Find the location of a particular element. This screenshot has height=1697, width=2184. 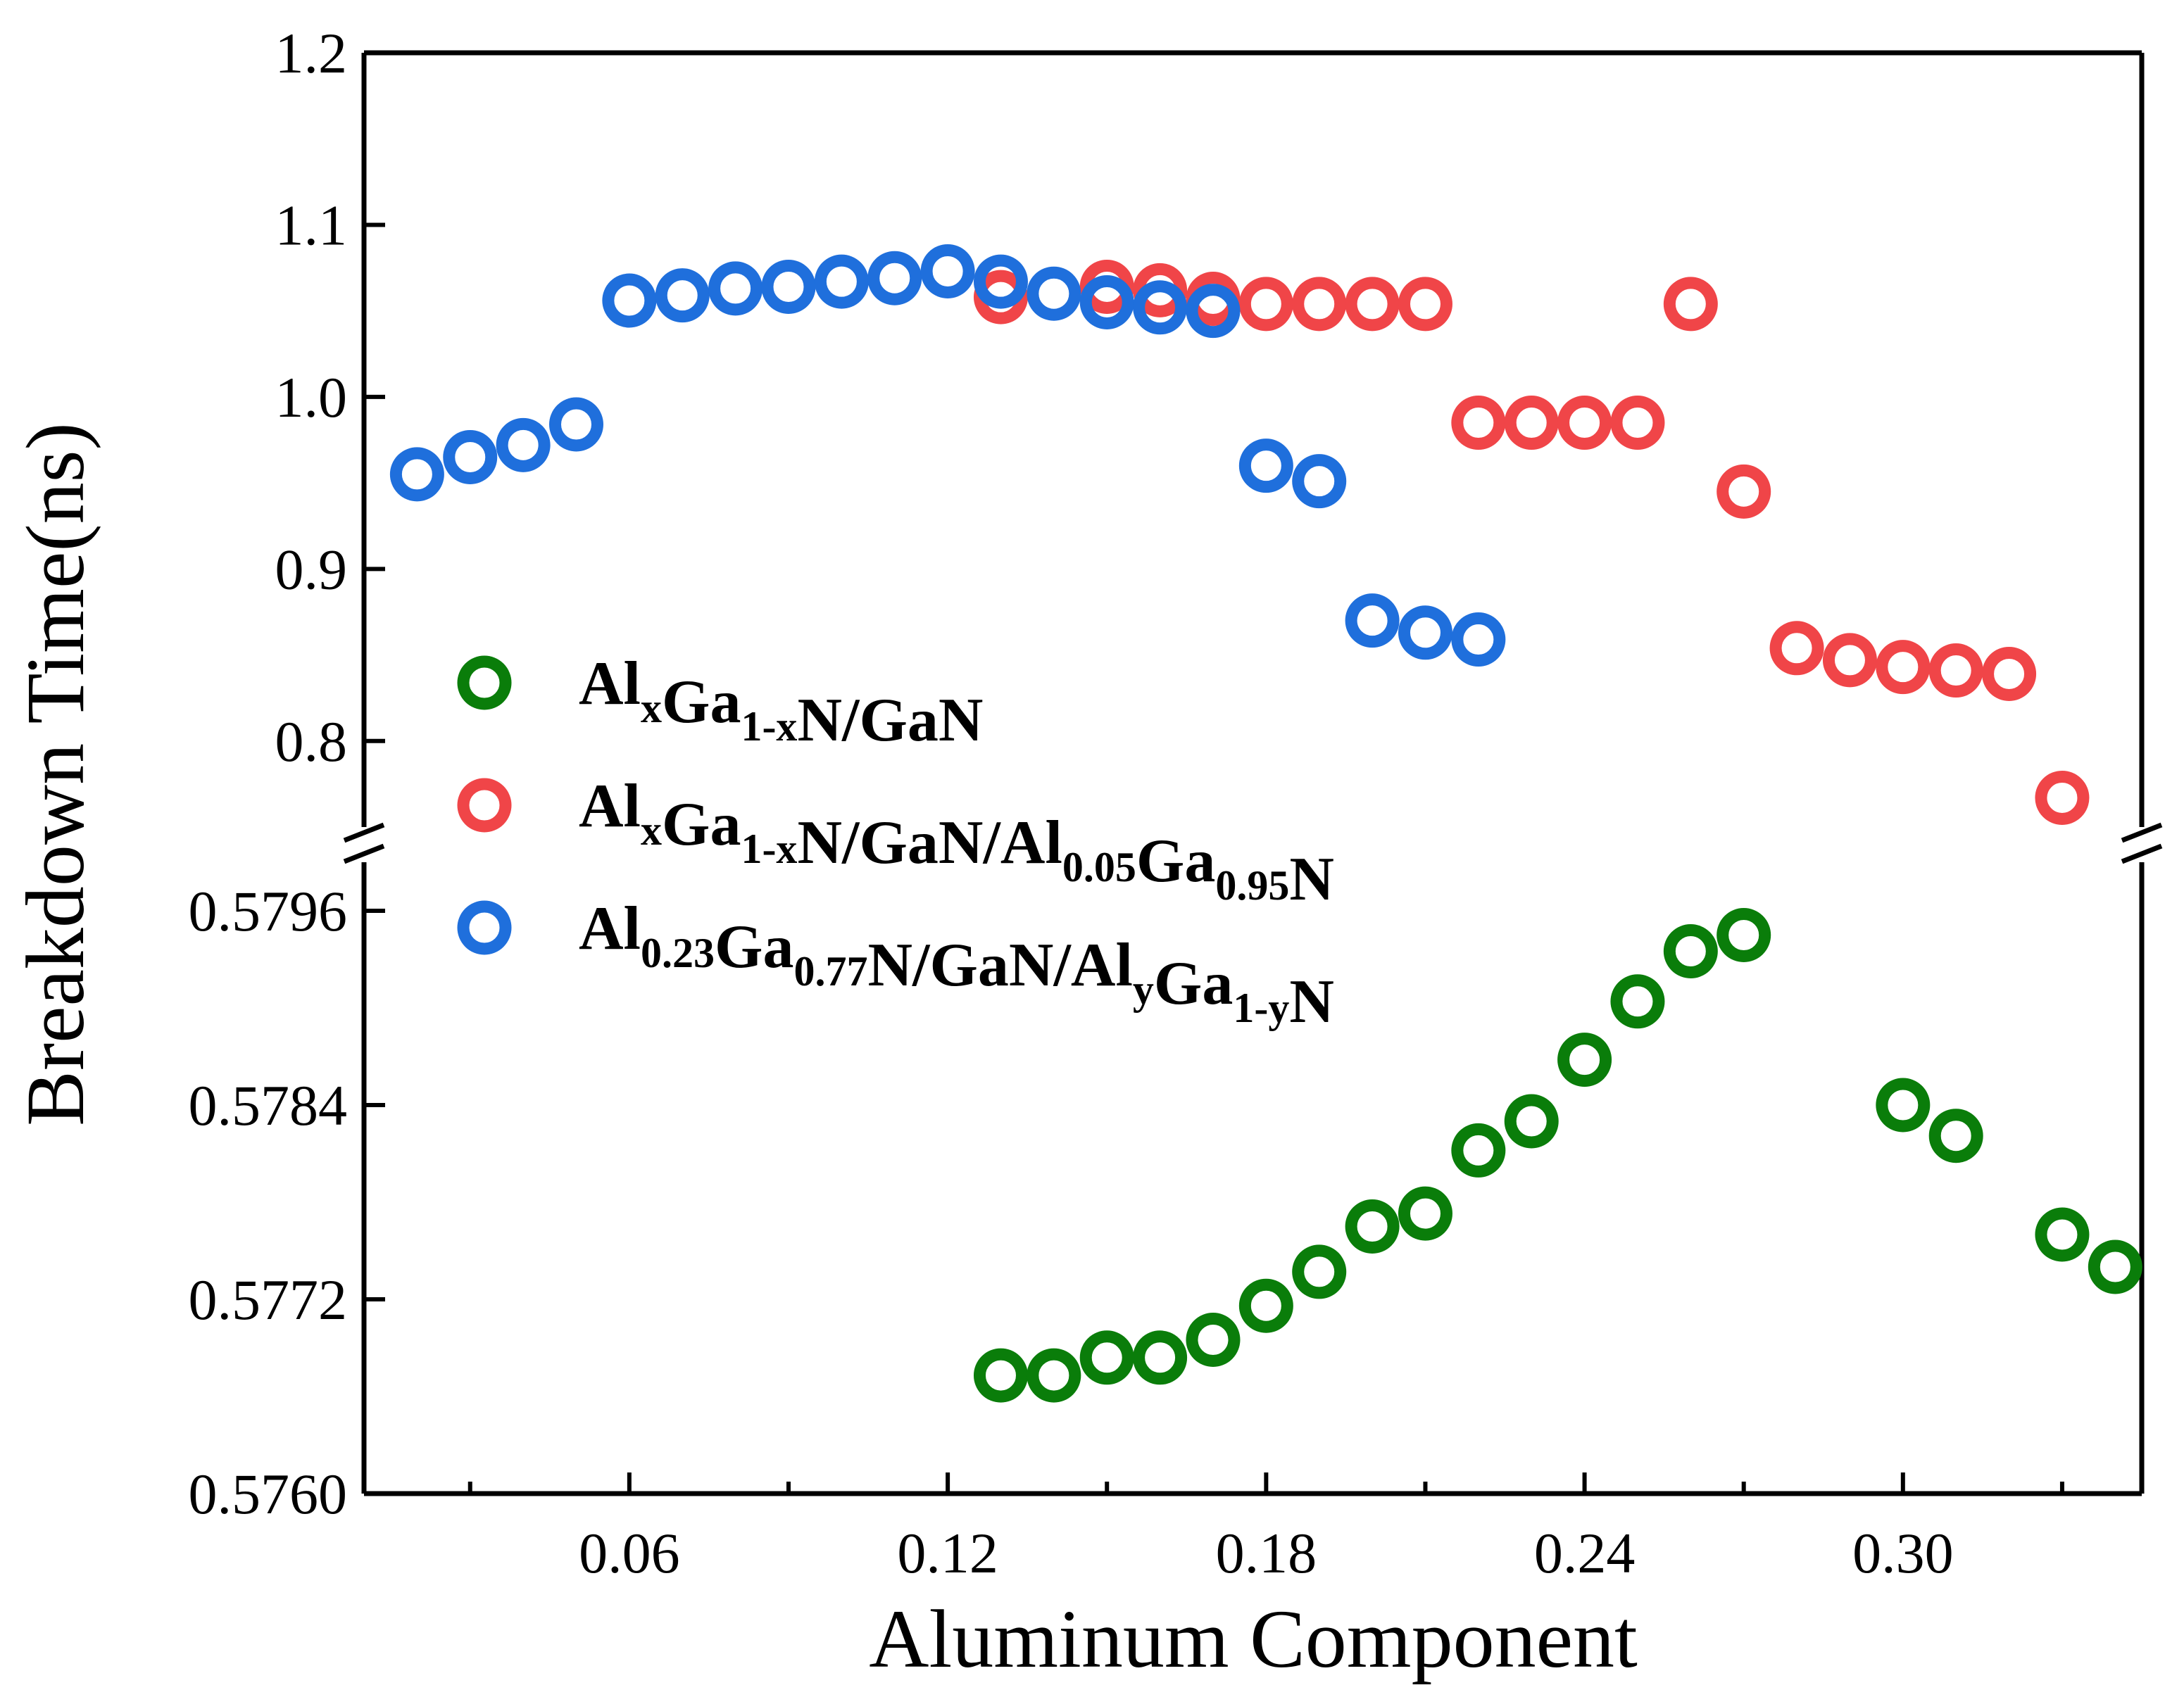

right-axis-break-mark-bottom is located at coordinates (2142, 853).